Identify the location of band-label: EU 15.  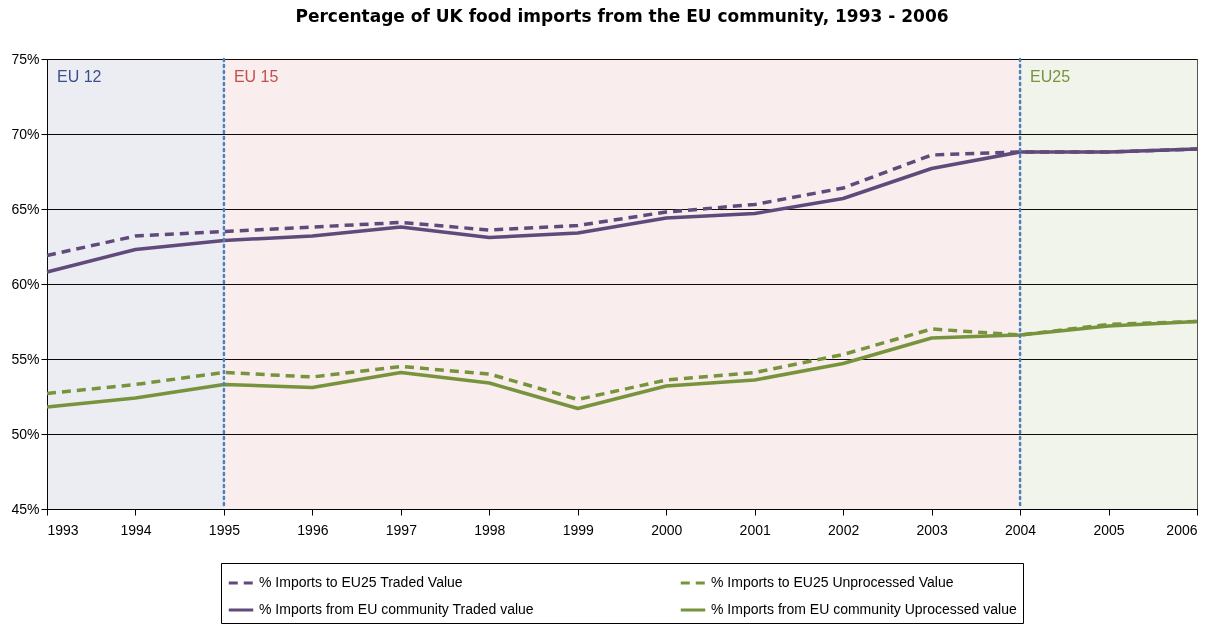
(256, 76).